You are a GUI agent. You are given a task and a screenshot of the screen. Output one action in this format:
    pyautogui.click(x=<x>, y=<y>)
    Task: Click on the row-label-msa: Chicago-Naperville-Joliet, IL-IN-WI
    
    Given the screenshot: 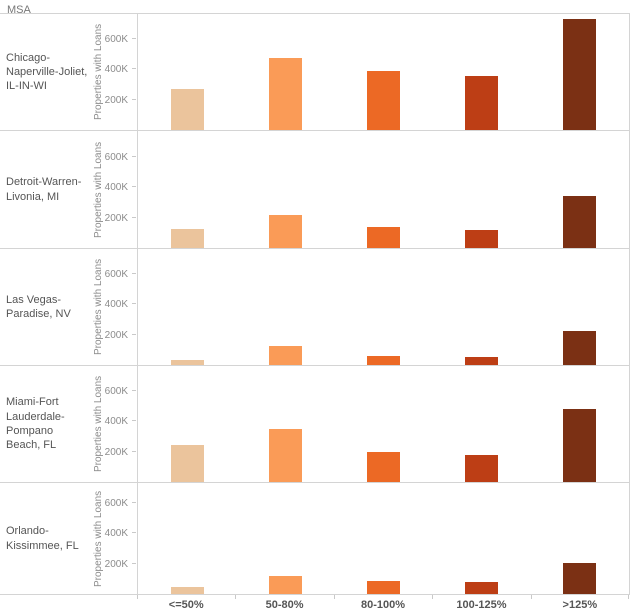 What is the action you would take?
    pyautogui.click(x=47, y=72)
    